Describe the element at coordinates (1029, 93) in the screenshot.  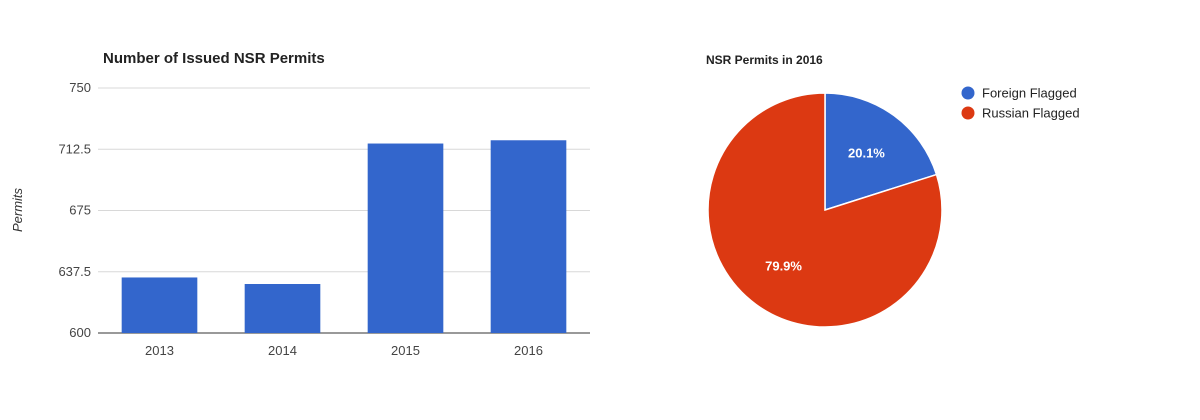
I see `legend-label: Foreign Flagged` at that location.